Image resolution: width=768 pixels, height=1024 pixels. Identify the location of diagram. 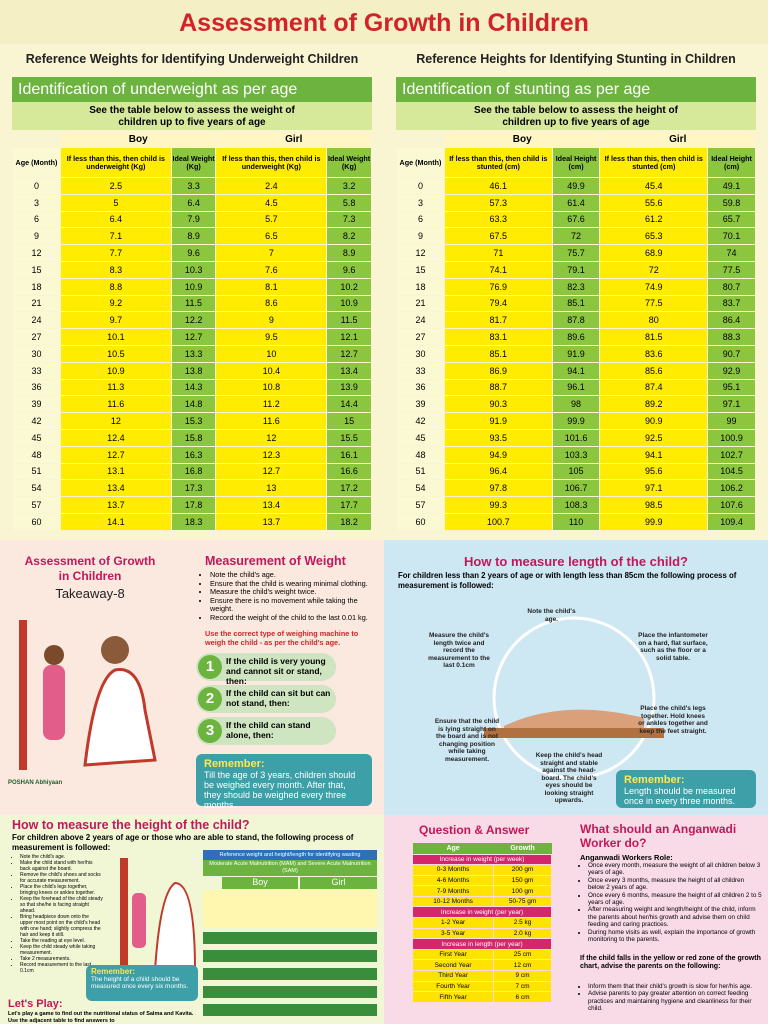
(574, 698).